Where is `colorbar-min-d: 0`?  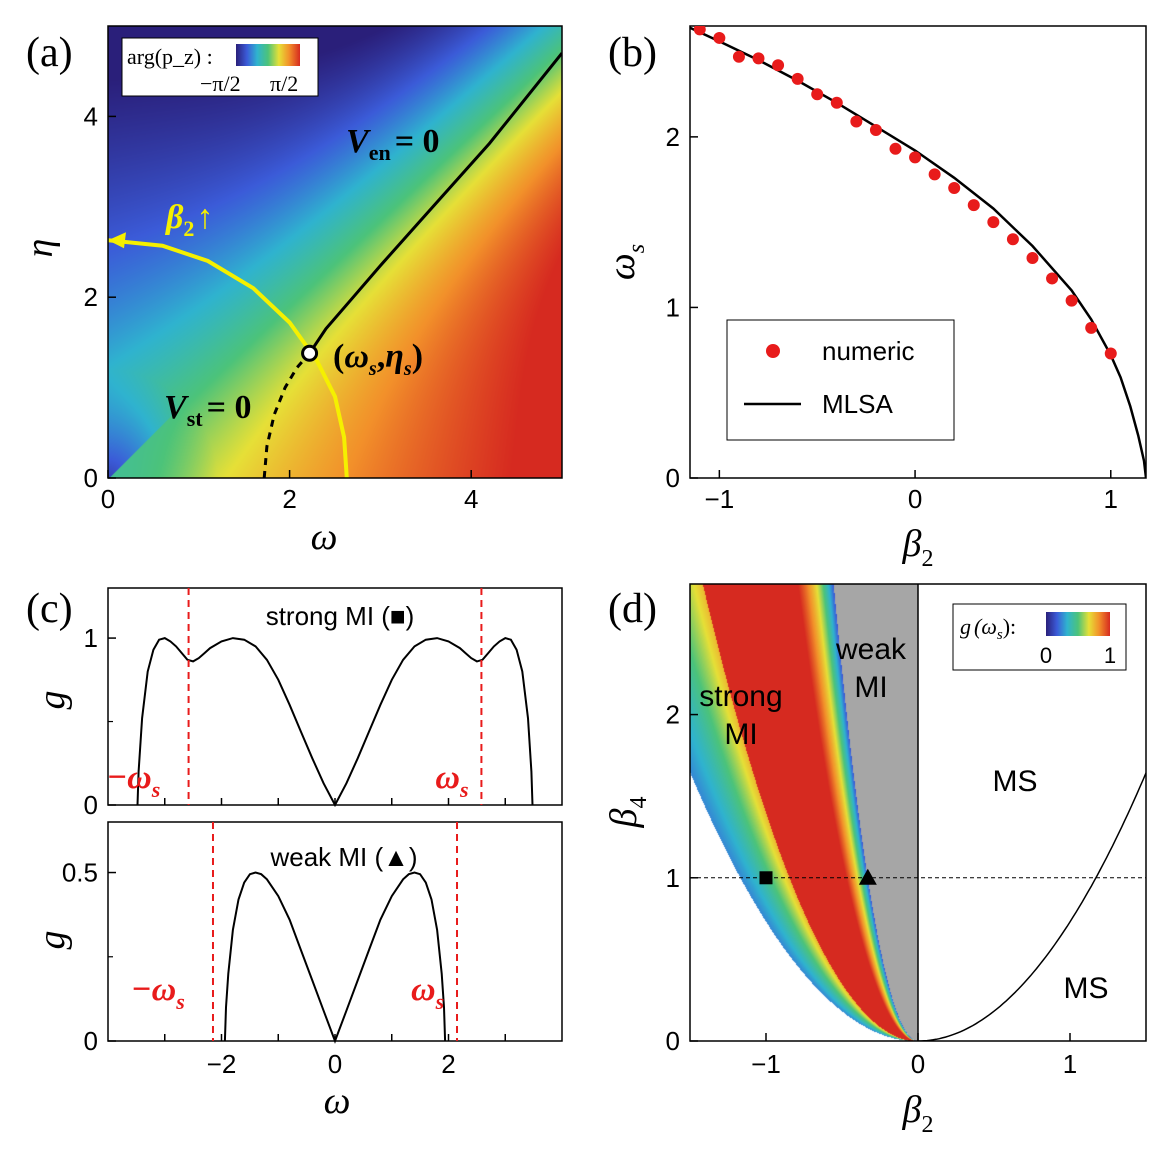
colorbar-min-d: 0 is located at coordinates (1046, 655).